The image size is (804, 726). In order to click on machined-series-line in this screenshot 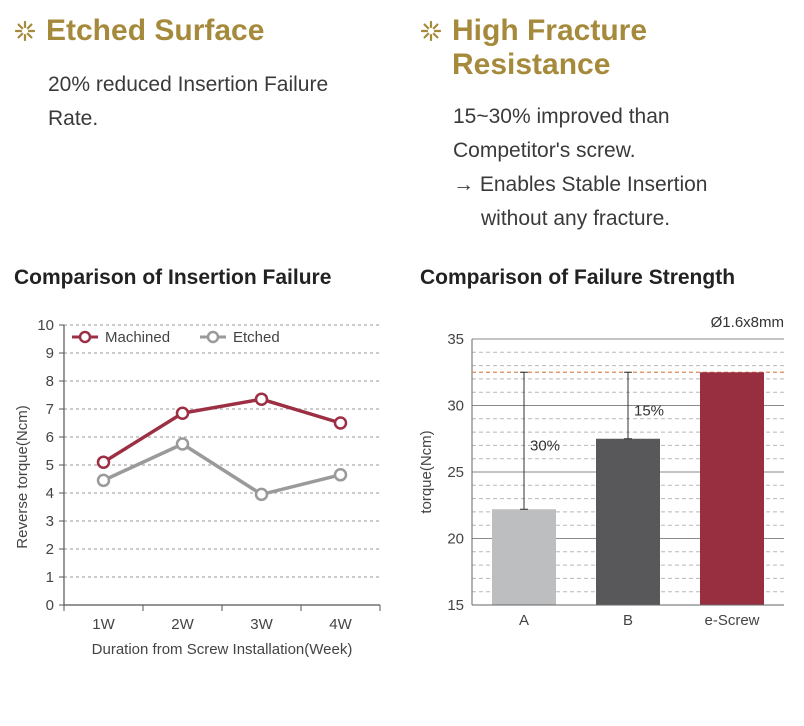, I will do `click(222, 430)`.